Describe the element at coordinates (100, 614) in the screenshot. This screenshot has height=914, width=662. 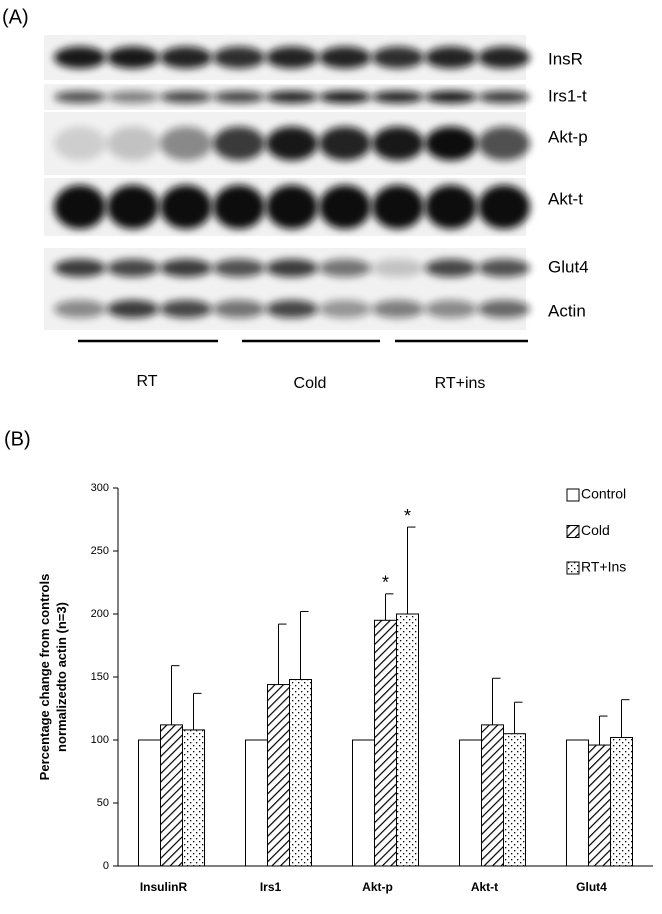
I see `y-tick-label: 200` at that location.